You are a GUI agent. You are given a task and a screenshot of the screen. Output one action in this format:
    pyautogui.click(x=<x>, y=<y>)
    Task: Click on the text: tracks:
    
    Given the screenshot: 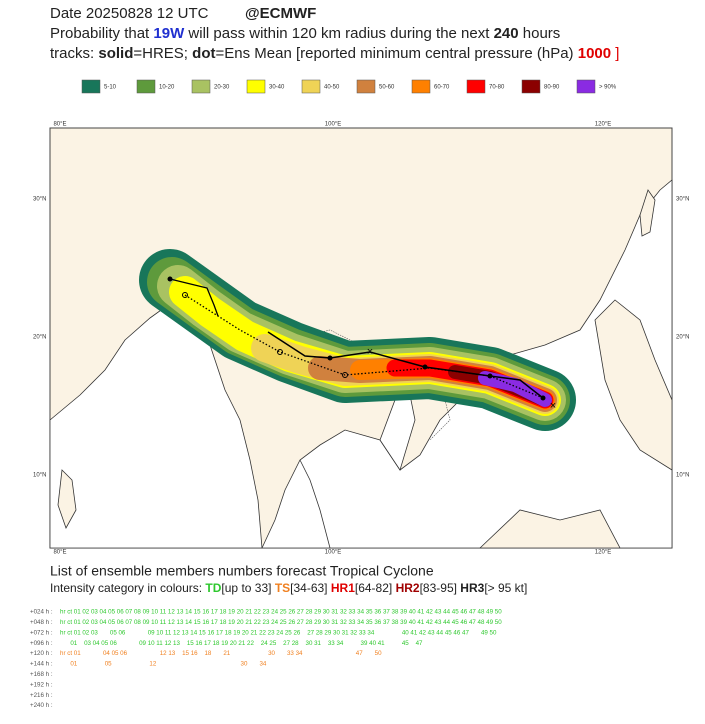 What is the action you would take?
    pyautogui.click(x=72, y=53)
    